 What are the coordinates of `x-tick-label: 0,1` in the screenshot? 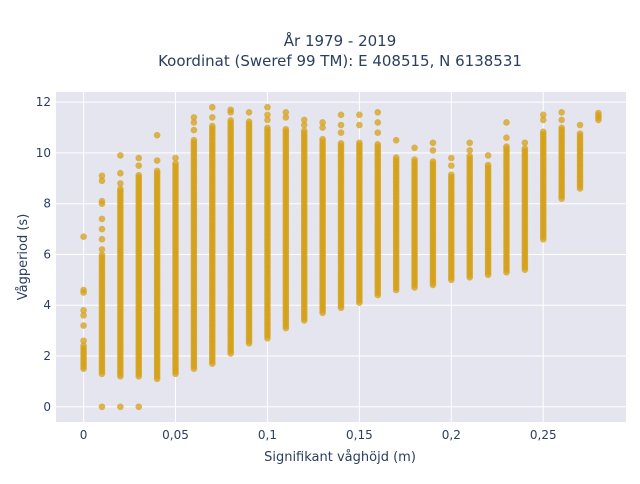 It's located at (267, 435).